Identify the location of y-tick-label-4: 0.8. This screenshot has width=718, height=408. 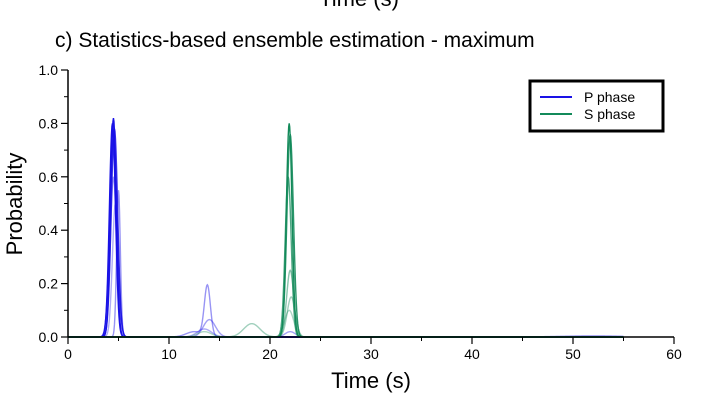
(49, 123).